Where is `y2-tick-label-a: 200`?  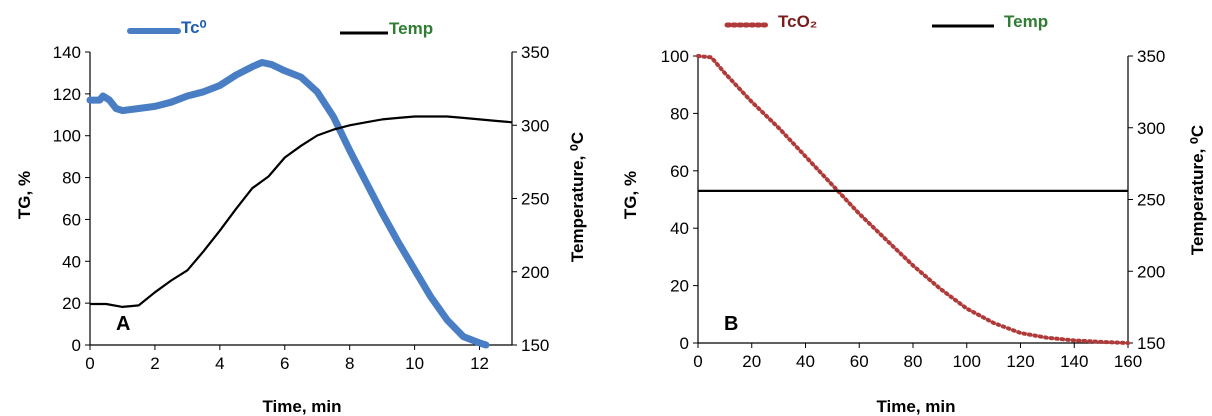 y2-tick-label-a: 200 is located at coordinates (535, 272).